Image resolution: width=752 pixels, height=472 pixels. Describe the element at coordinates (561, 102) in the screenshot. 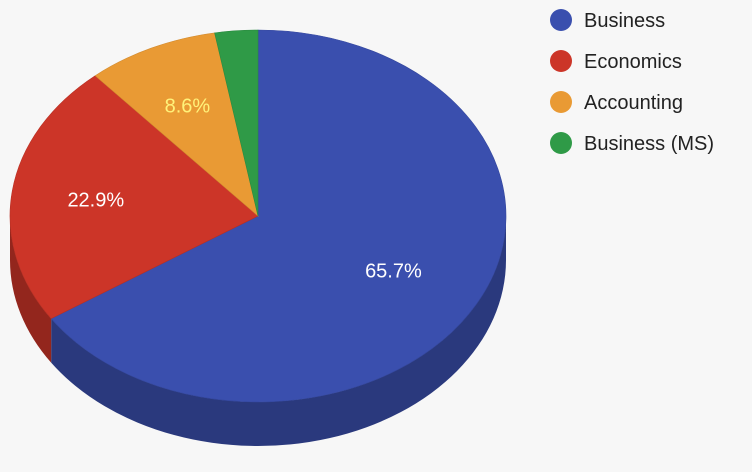

I see `legend-swatch-accounting` at that location.